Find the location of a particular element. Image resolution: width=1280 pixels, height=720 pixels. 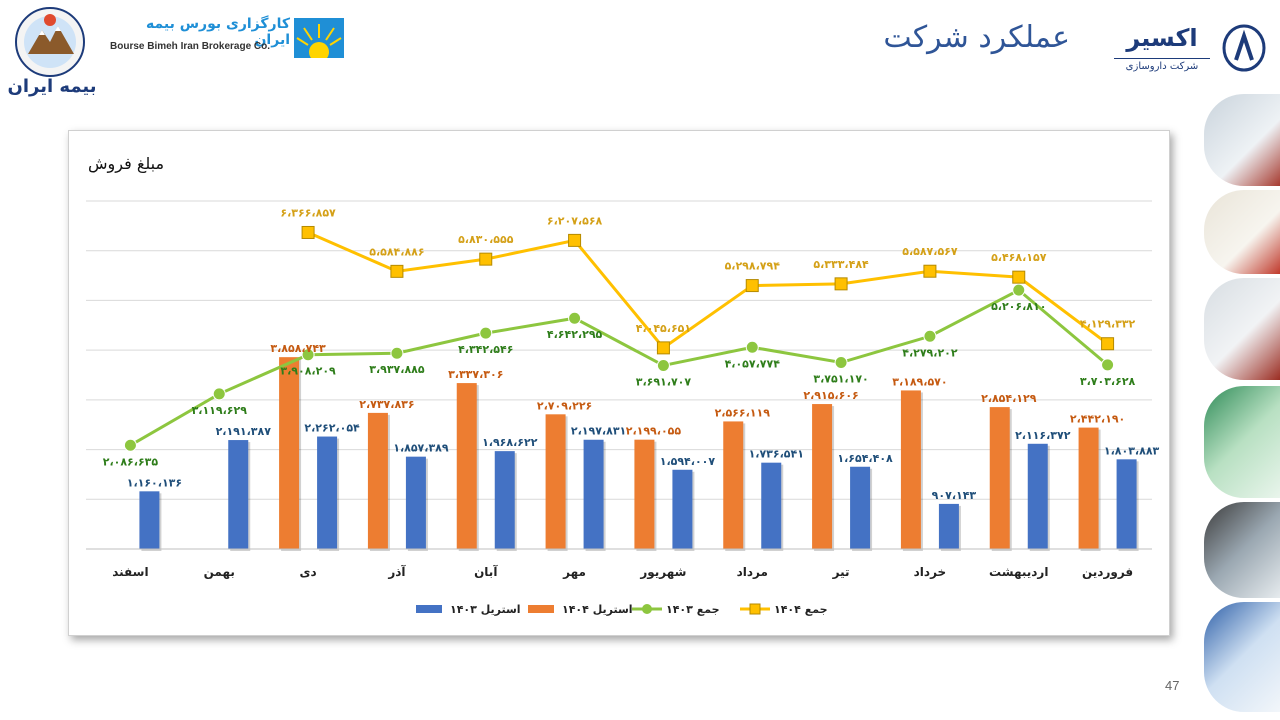

aksir-logo-icon is located at coordinates (1244, 48).